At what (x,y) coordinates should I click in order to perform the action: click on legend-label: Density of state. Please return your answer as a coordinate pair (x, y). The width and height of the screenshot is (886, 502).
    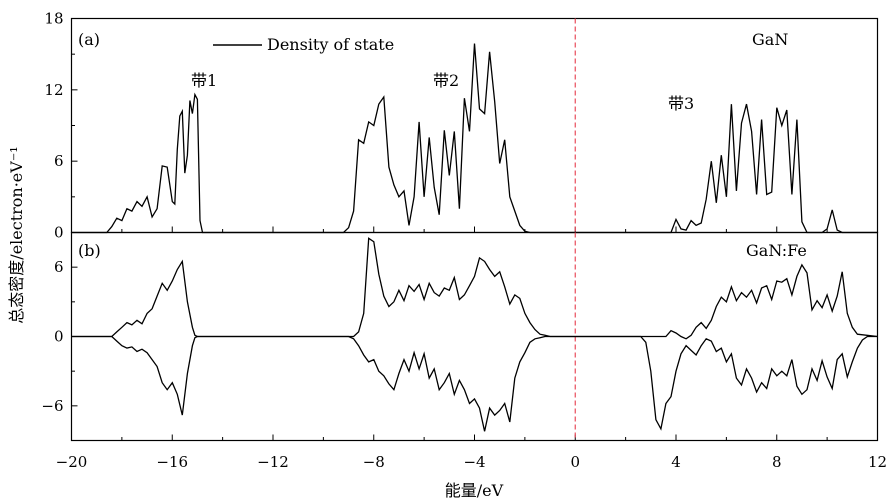
    Looking at the image, I should click on (330, 44).